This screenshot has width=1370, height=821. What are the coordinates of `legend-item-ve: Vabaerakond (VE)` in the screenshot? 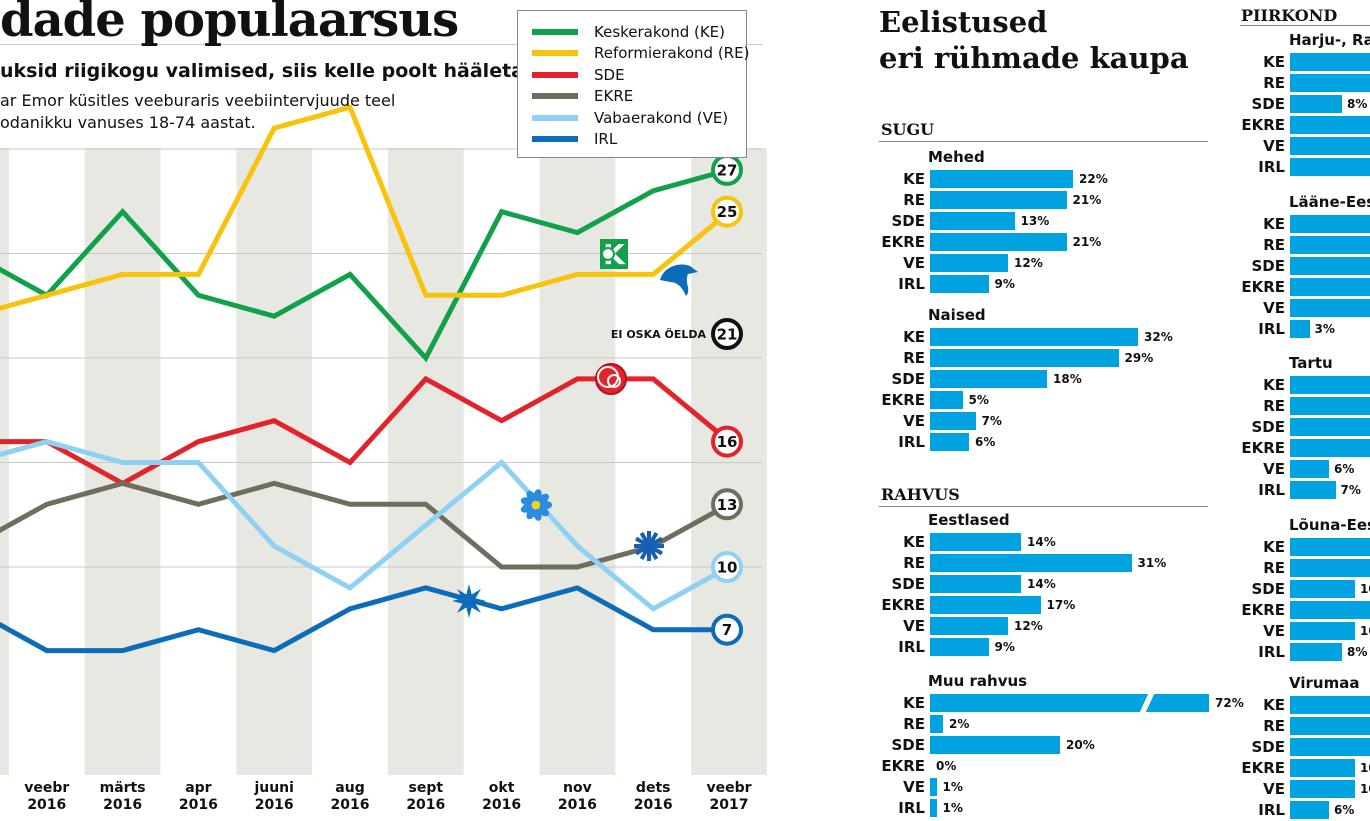 It's located at (630, 118).